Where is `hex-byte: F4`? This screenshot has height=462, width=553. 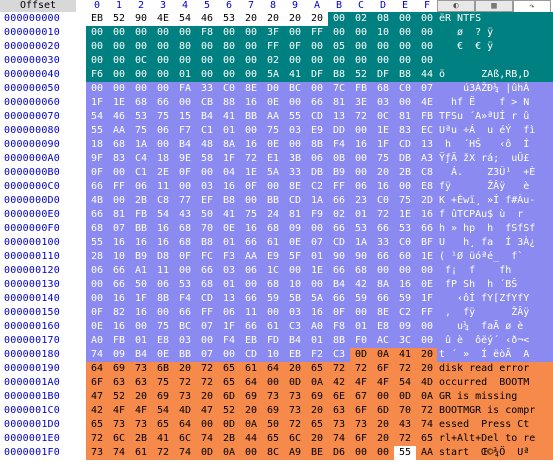
hex-byte: F4 is located at coordinates (185, 299).